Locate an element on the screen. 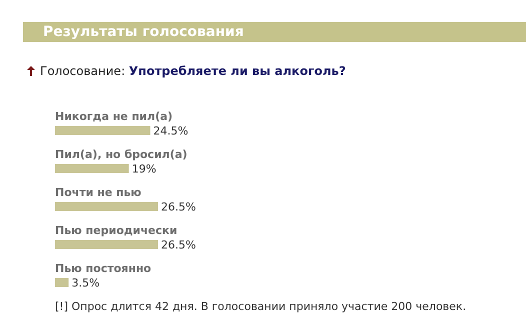 The width and height of the screenshot is (526, 330). data-label: 19% is located at coordinates (144, 169).